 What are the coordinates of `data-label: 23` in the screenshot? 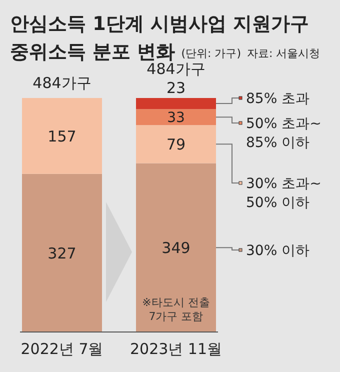 It's located at (176, 88).